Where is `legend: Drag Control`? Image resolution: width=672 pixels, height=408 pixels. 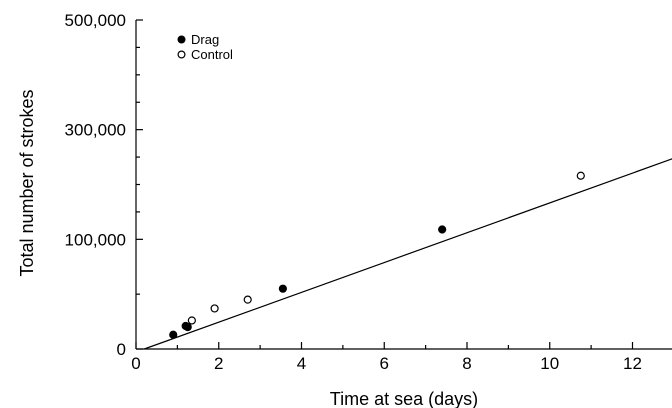
legend: Drag Control is located at coordinates (205, 47).